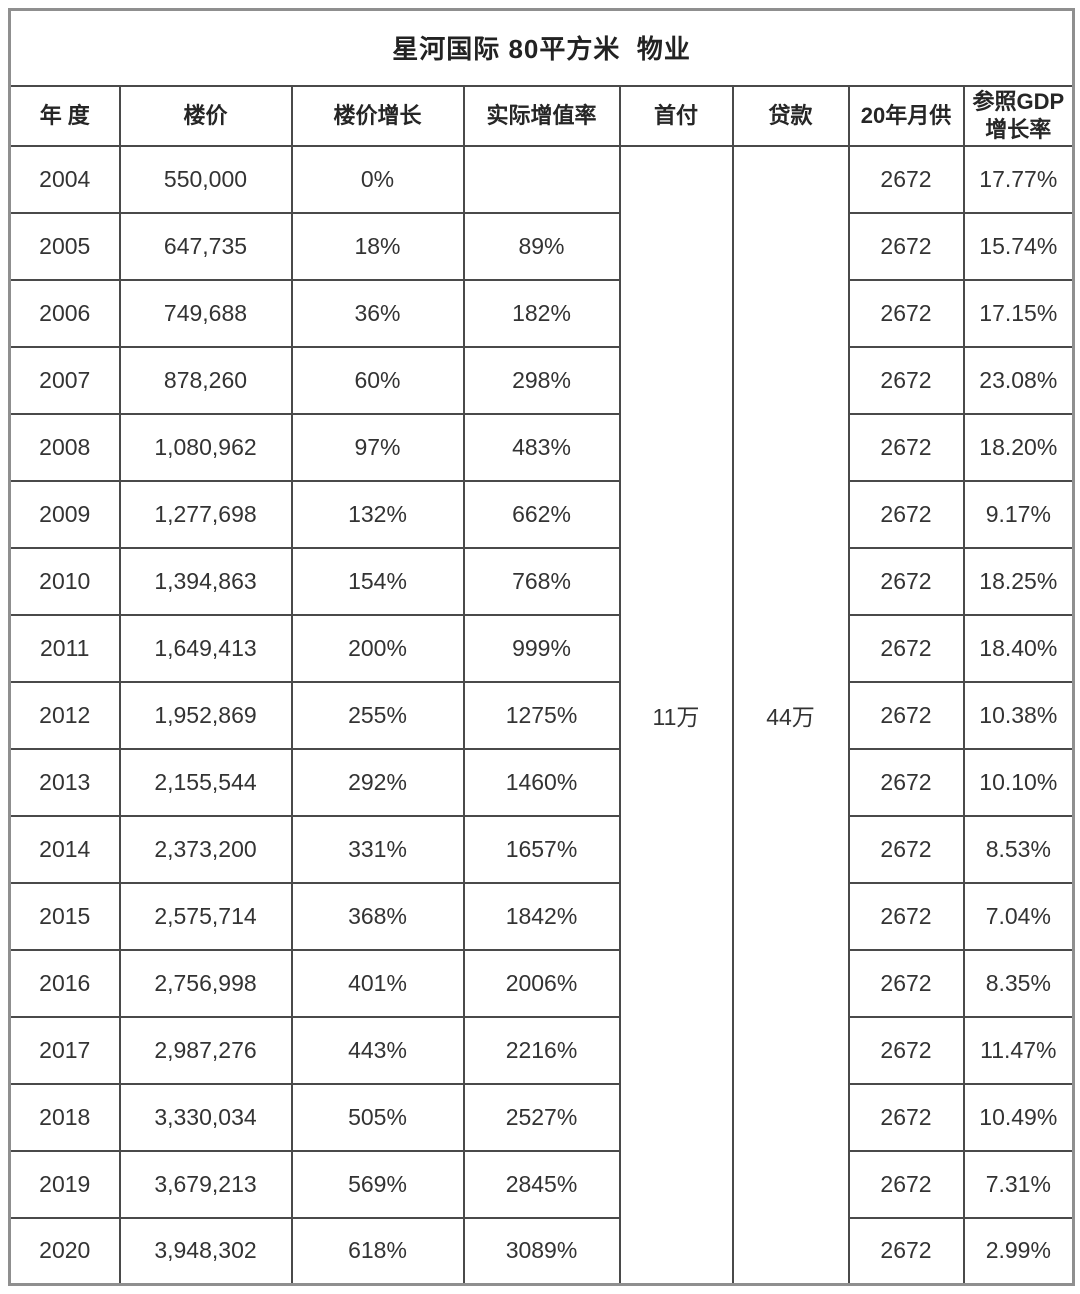  What do you see at coordinates (205, 447) in the screenshot?
I see `cell-price: 1,080,962` at bounding box center [205, 447].